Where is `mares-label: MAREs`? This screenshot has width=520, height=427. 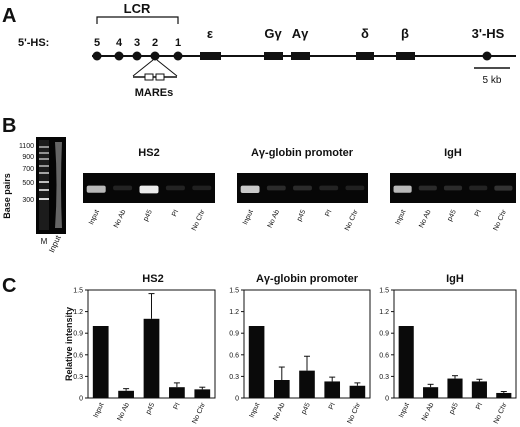 mares-label: MAREs is located at coordinates (154, 93).